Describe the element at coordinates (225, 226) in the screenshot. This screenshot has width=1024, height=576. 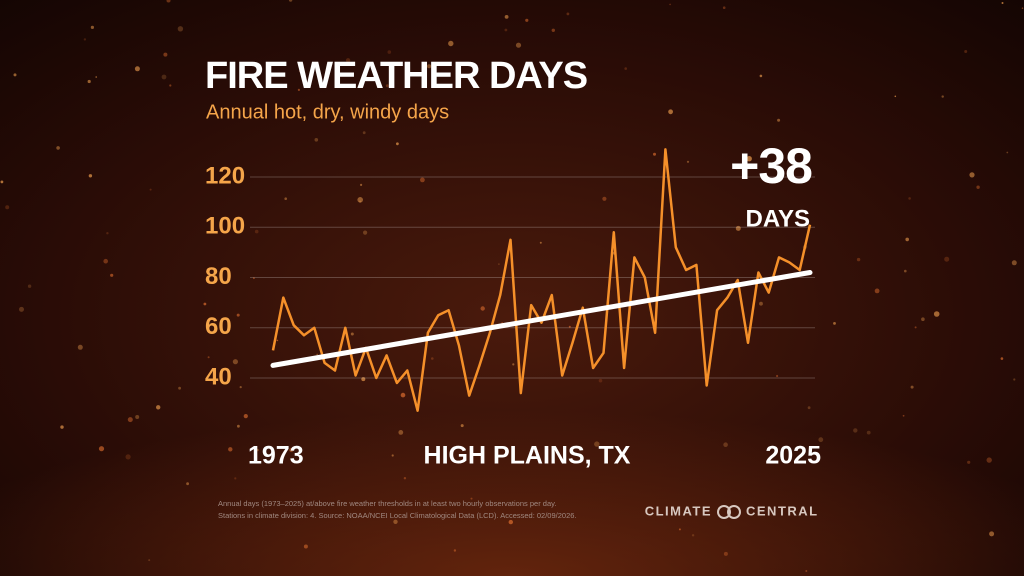
I see `y-tick-label: 100` at that location.